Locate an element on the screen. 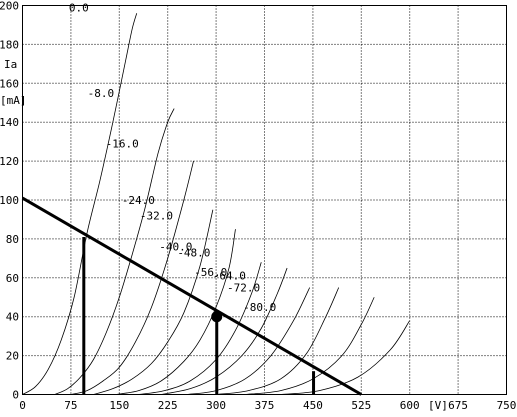  curve-label: 0.0 is located at coordinates (79, 7).